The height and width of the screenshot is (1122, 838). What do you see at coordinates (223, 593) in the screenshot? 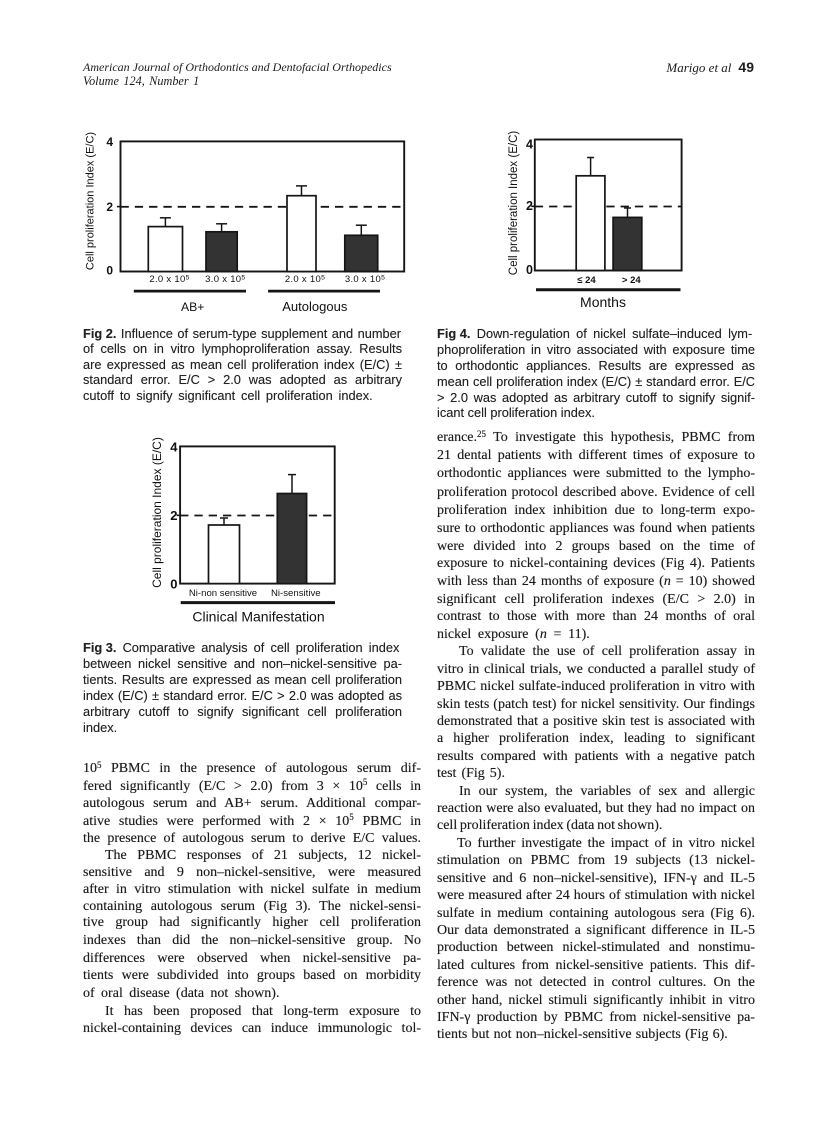
I see `svg-text: Ni-non sensitive` at bounding box center [223, 593].